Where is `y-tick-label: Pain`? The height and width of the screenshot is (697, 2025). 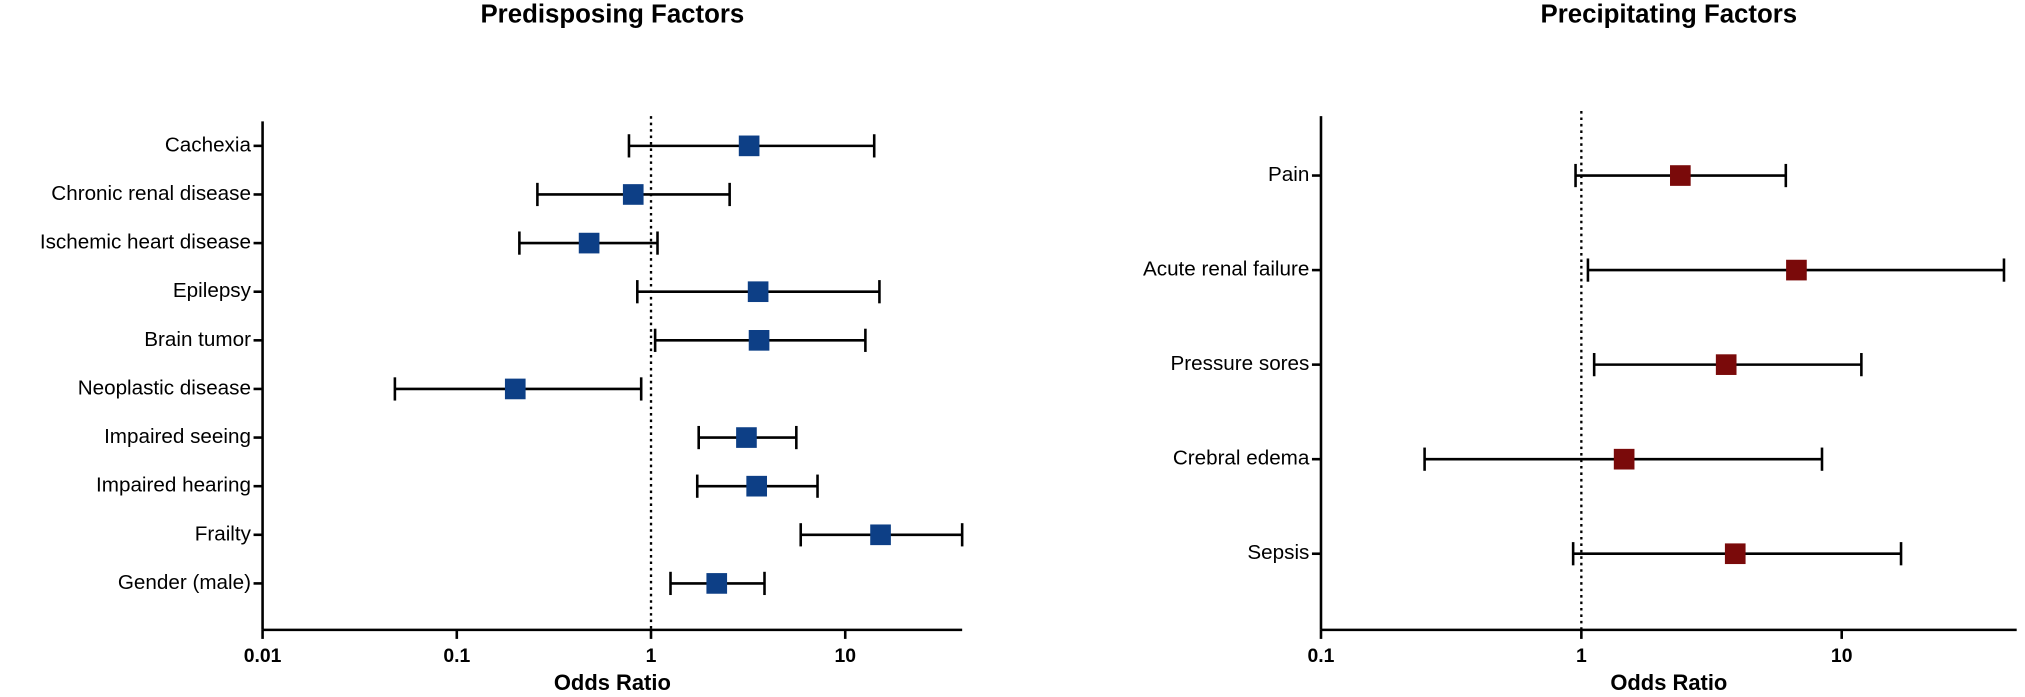
y-tick-label: Pain is located at coordinates (1288, 174).